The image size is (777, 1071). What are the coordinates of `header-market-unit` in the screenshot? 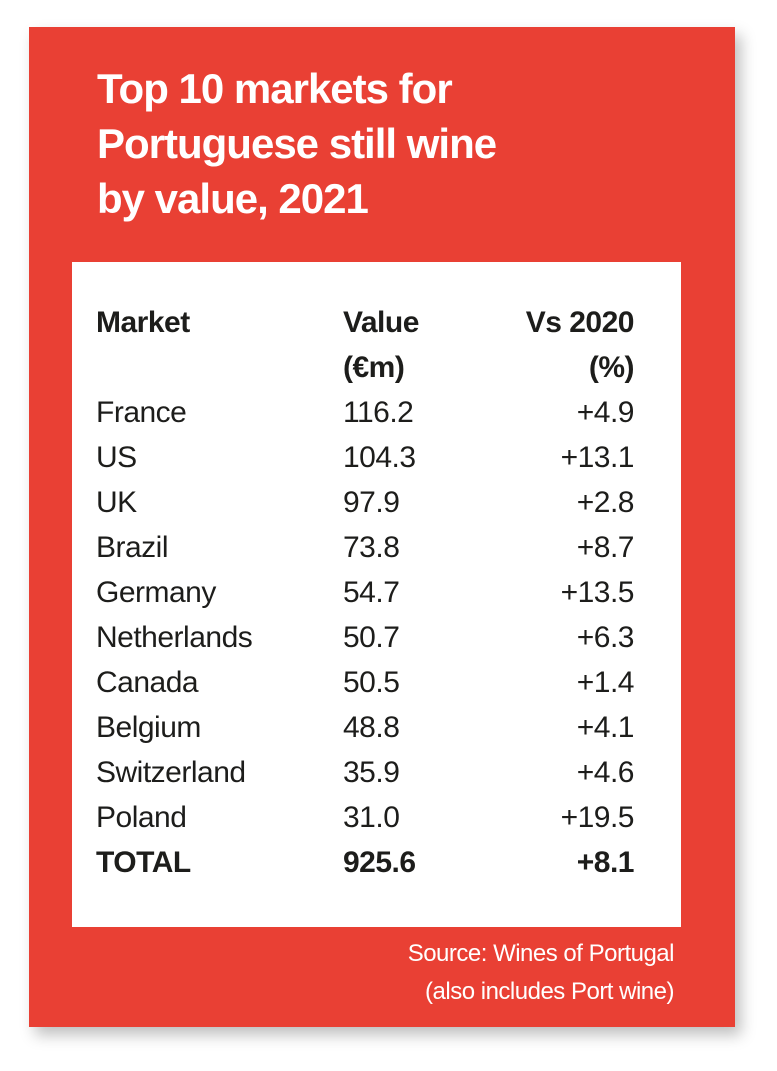 It's located at (219, 367).